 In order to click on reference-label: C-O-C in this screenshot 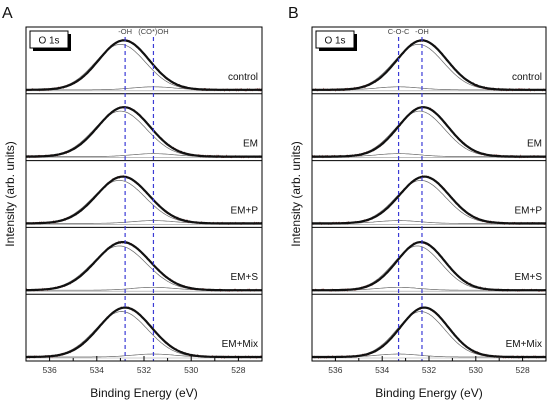, I will do `click(399, 31)`.